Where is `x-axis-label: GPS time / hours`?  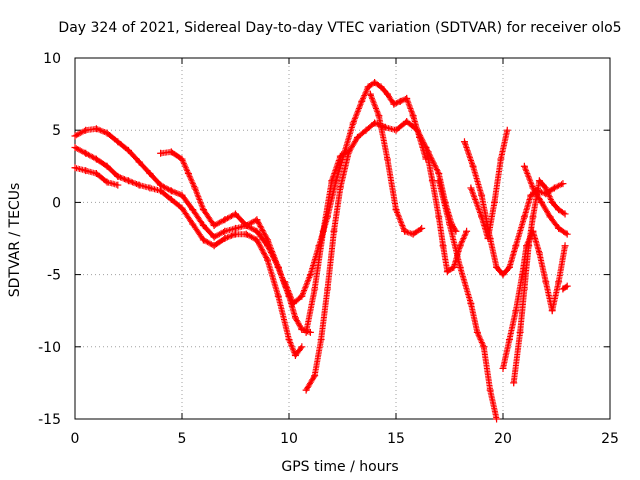
x-axis-label: GPS time / hours is located at coordinates (339, 467).